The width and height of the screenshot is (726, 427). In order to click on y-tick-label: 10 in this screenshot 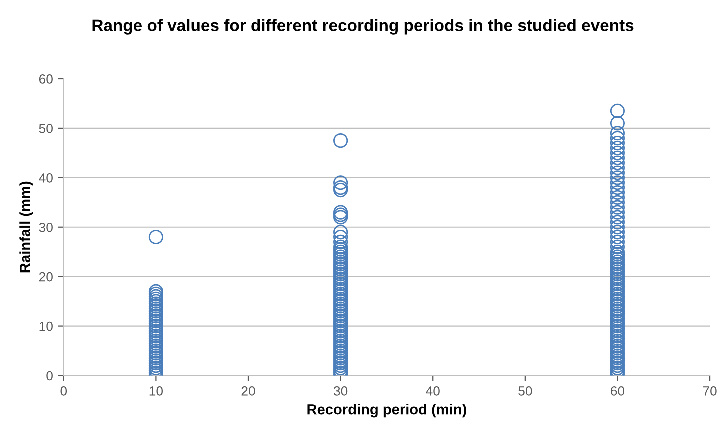, I will do `click(46, 327)`.